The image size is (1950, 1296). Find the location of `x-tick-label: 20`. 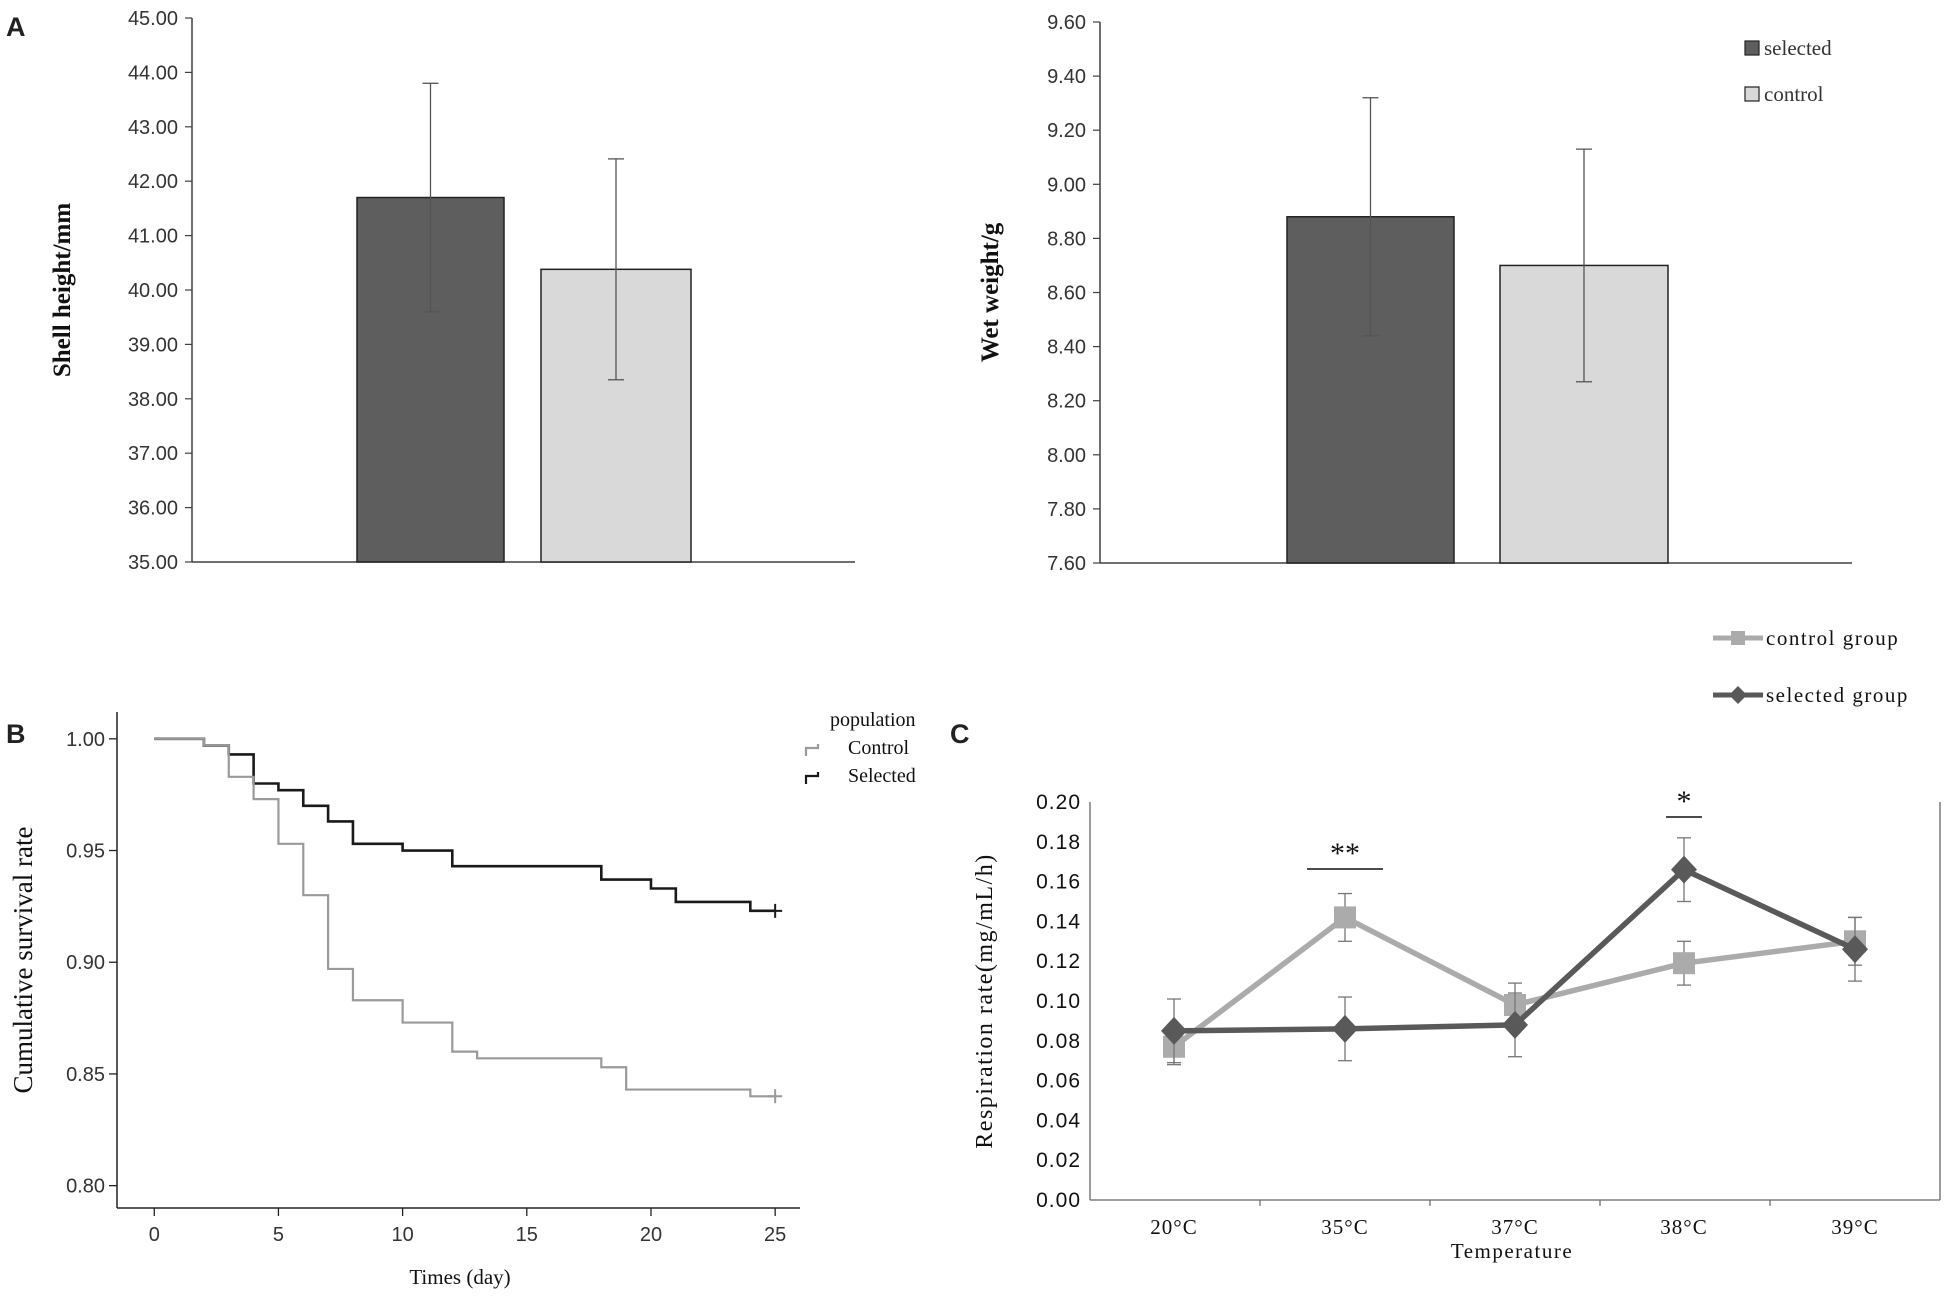

x-tick-label: 20 is located at coordinates (651, 1235).